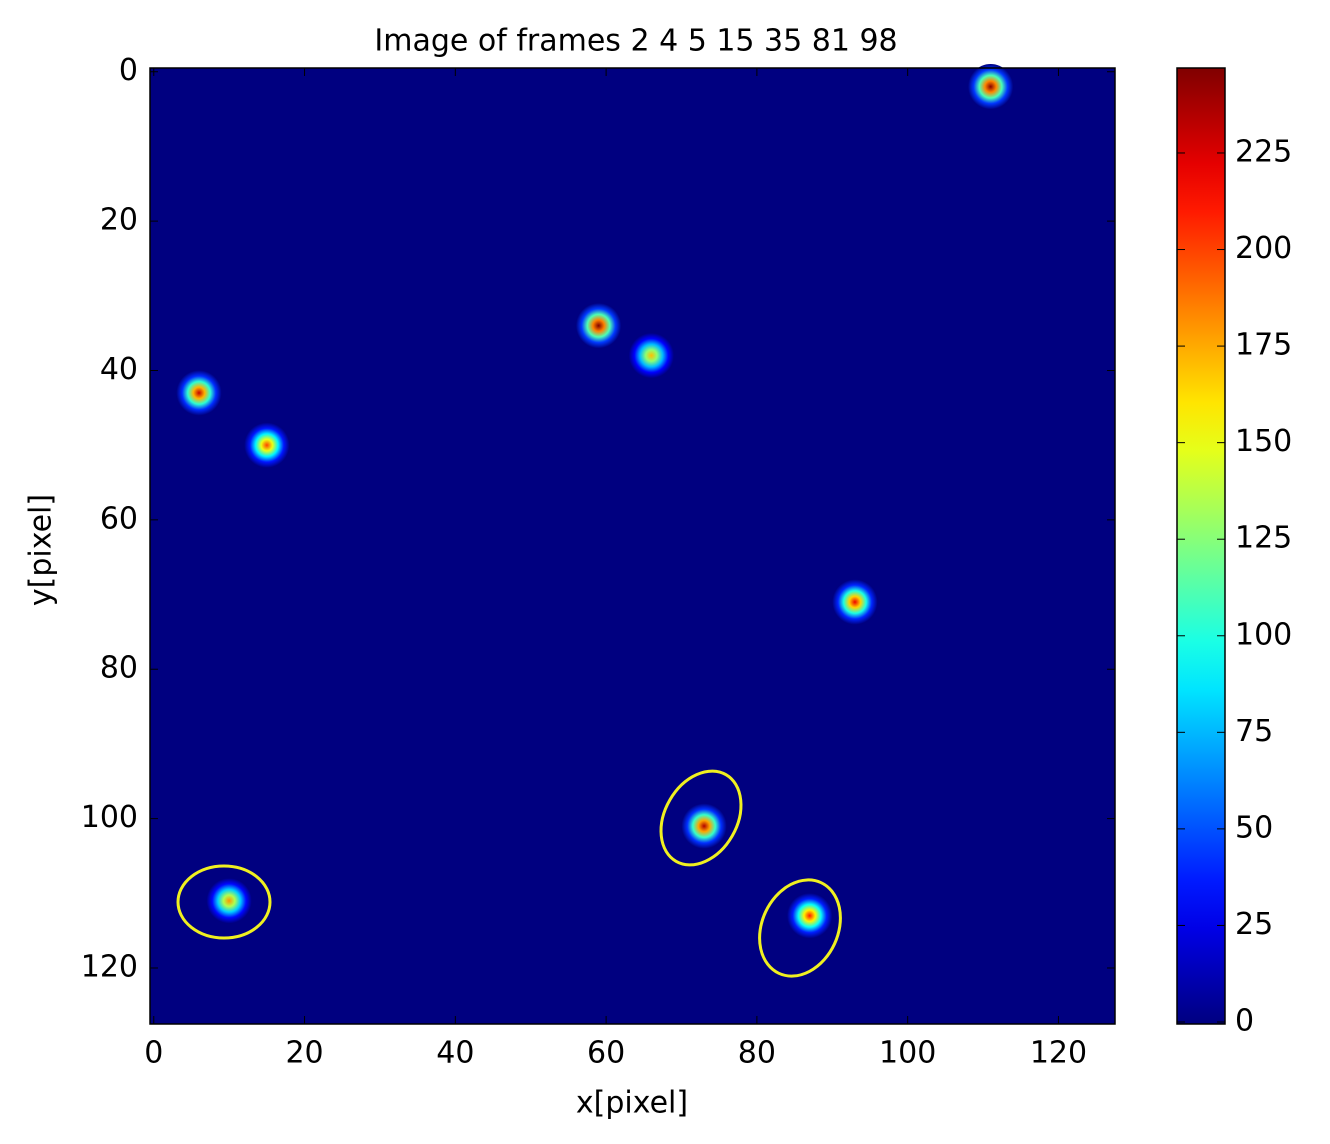 This screenshot has width=1330, height=1144. Describe the element at coordinates (1263, 151) in the screenshot. I see `colorbar-tick-label: 225` at that location.